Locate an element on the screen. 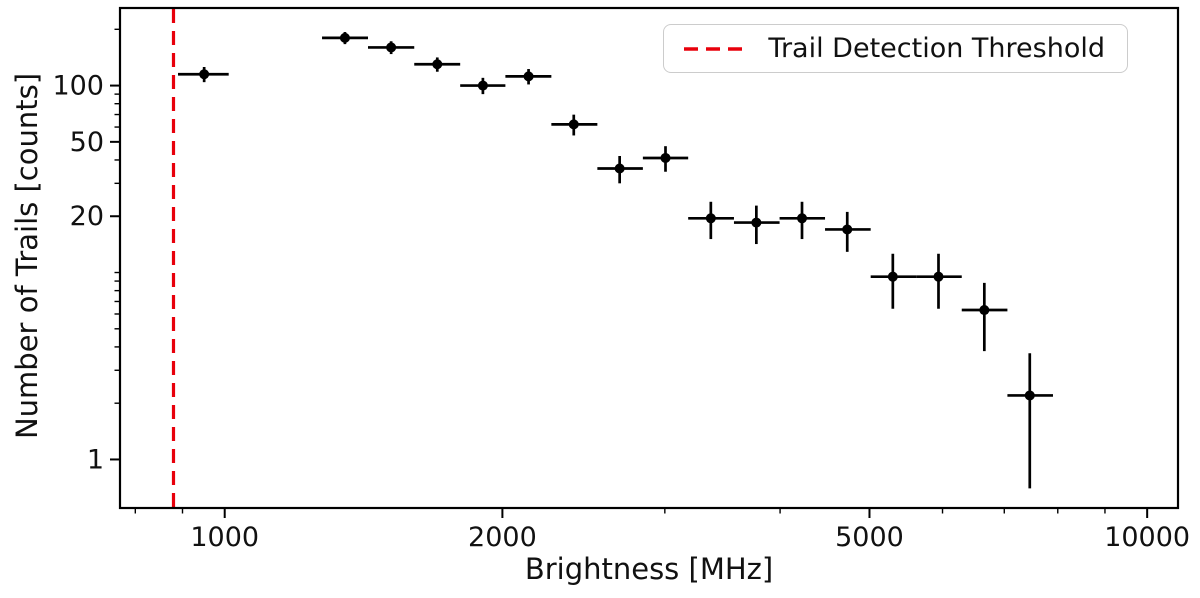  y-tick-label: 1 is located at coordinates (95, 459).